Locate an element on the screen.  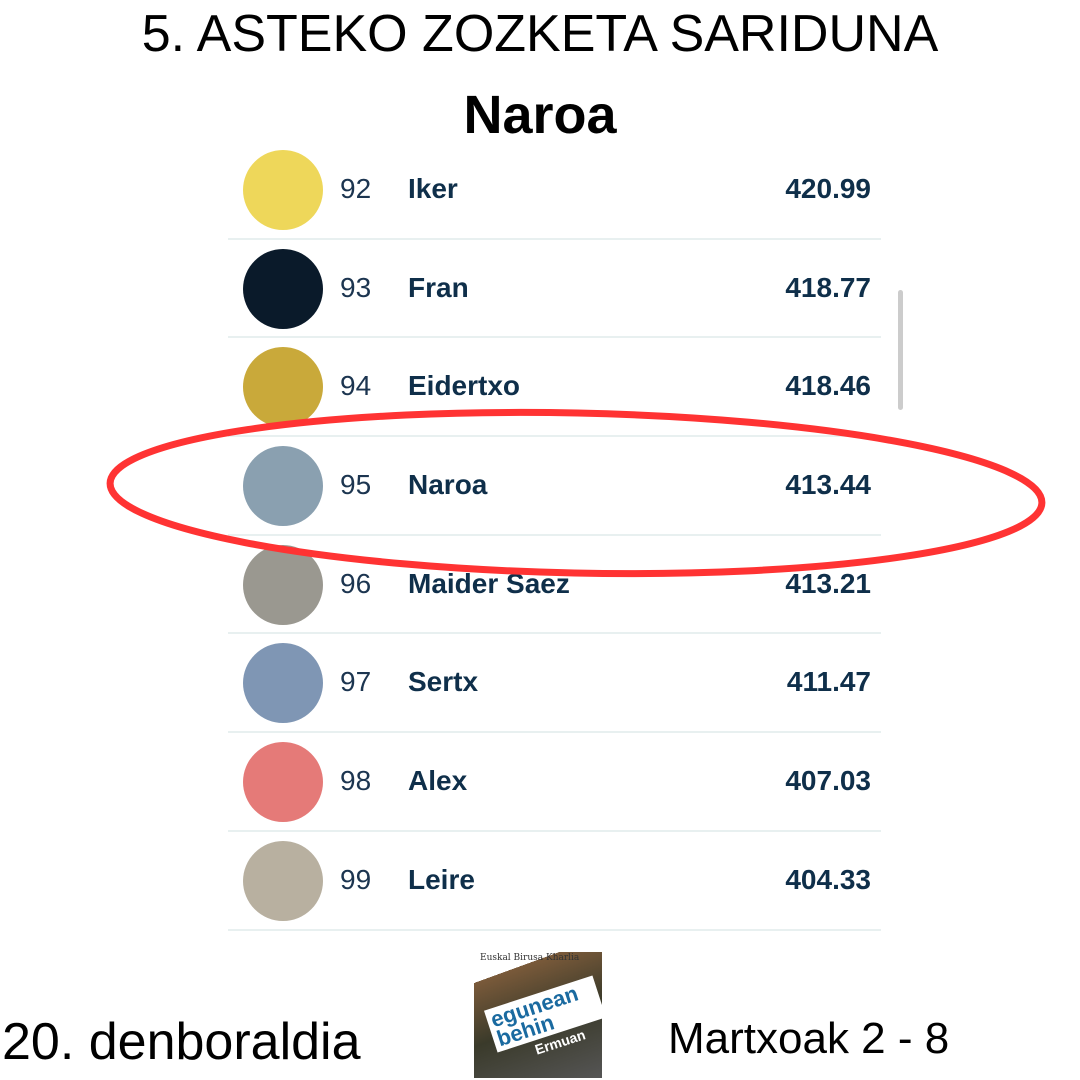
score: 413.21 is located at coordinates (828, 583).